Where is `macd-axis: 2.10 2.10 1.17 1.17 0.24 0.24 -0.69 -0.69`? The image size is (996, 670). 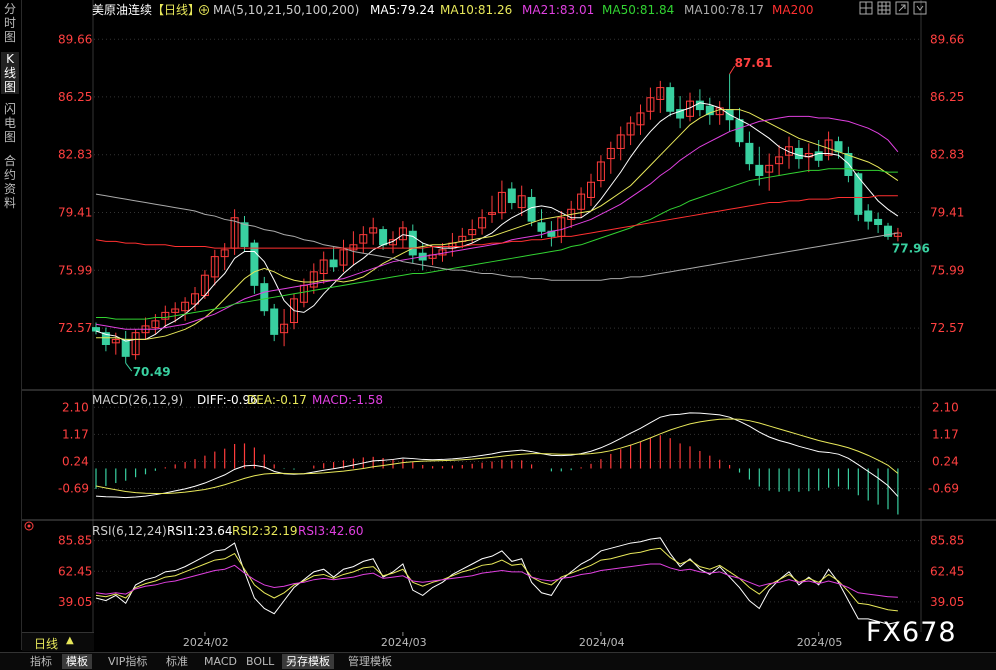
macd-axis: 2.10 2.10 1.17 1.17 0.24 0.24 -0.69 -0.69 is located at coordinates (508, 447).